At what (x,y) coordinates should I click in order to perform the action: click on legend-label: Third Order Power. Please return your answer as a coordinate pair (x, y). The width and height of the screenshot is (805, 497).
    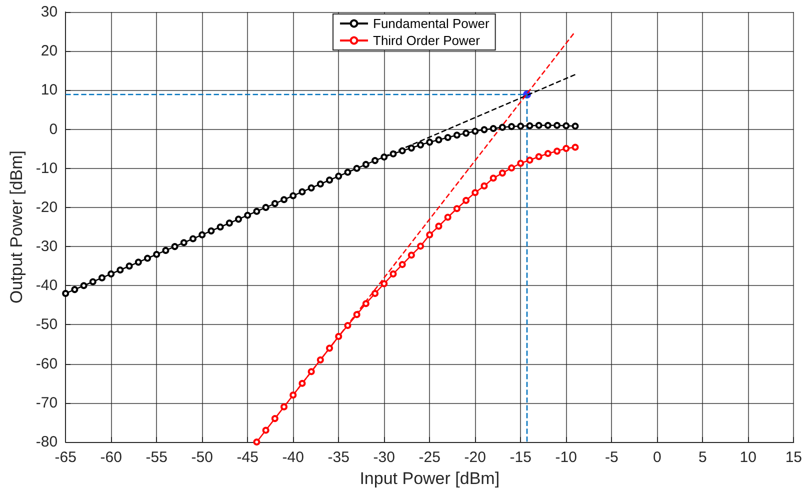
    Looking at the image, I should click on (427, 40).